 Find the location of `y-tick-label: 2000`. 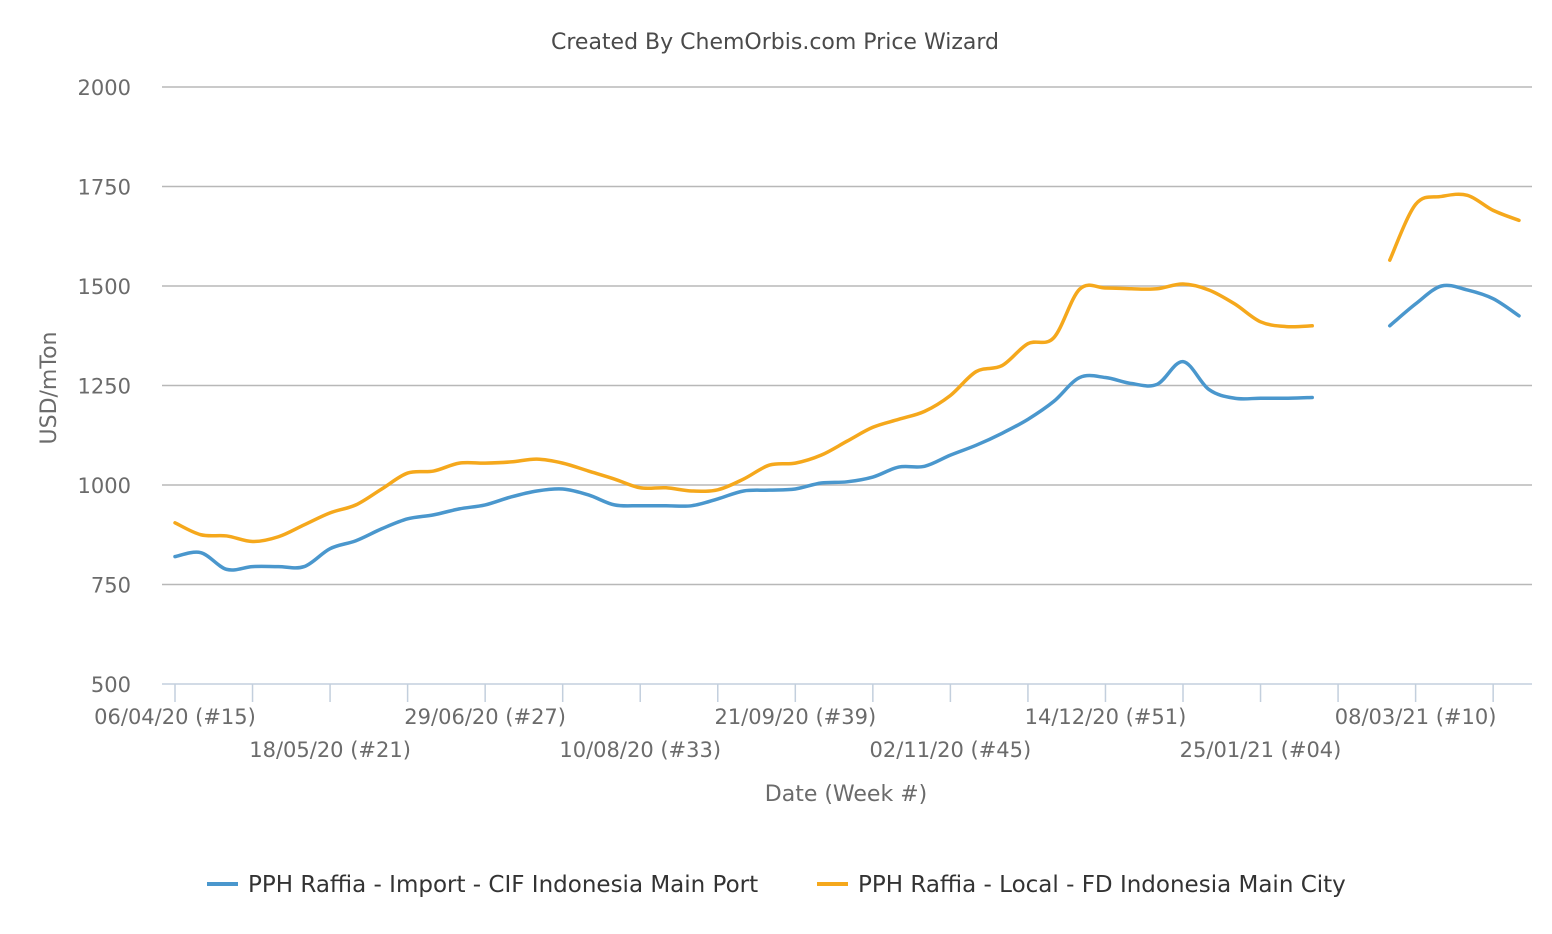

y-tick-label: 2000 is located at coordinates (104, 88).